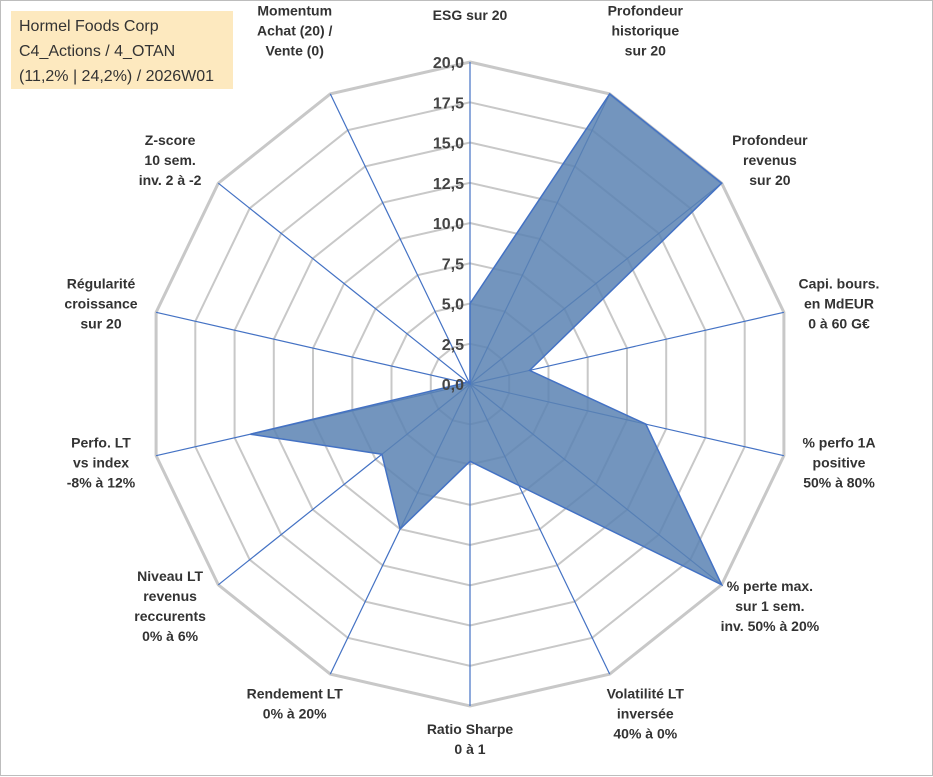 The image size is (933, 777). I want to click on axis-label-line: Ratio Sharpe, so click(470, 729).